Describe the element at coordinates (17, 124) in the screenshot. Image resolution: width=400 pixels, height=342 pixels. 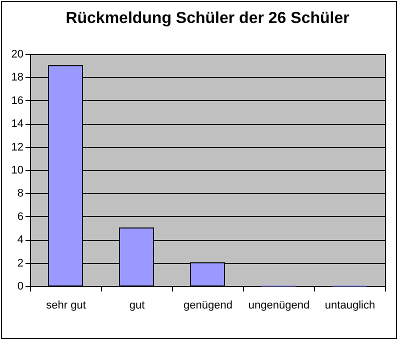
I see `y-tick-label: 14` at that location.